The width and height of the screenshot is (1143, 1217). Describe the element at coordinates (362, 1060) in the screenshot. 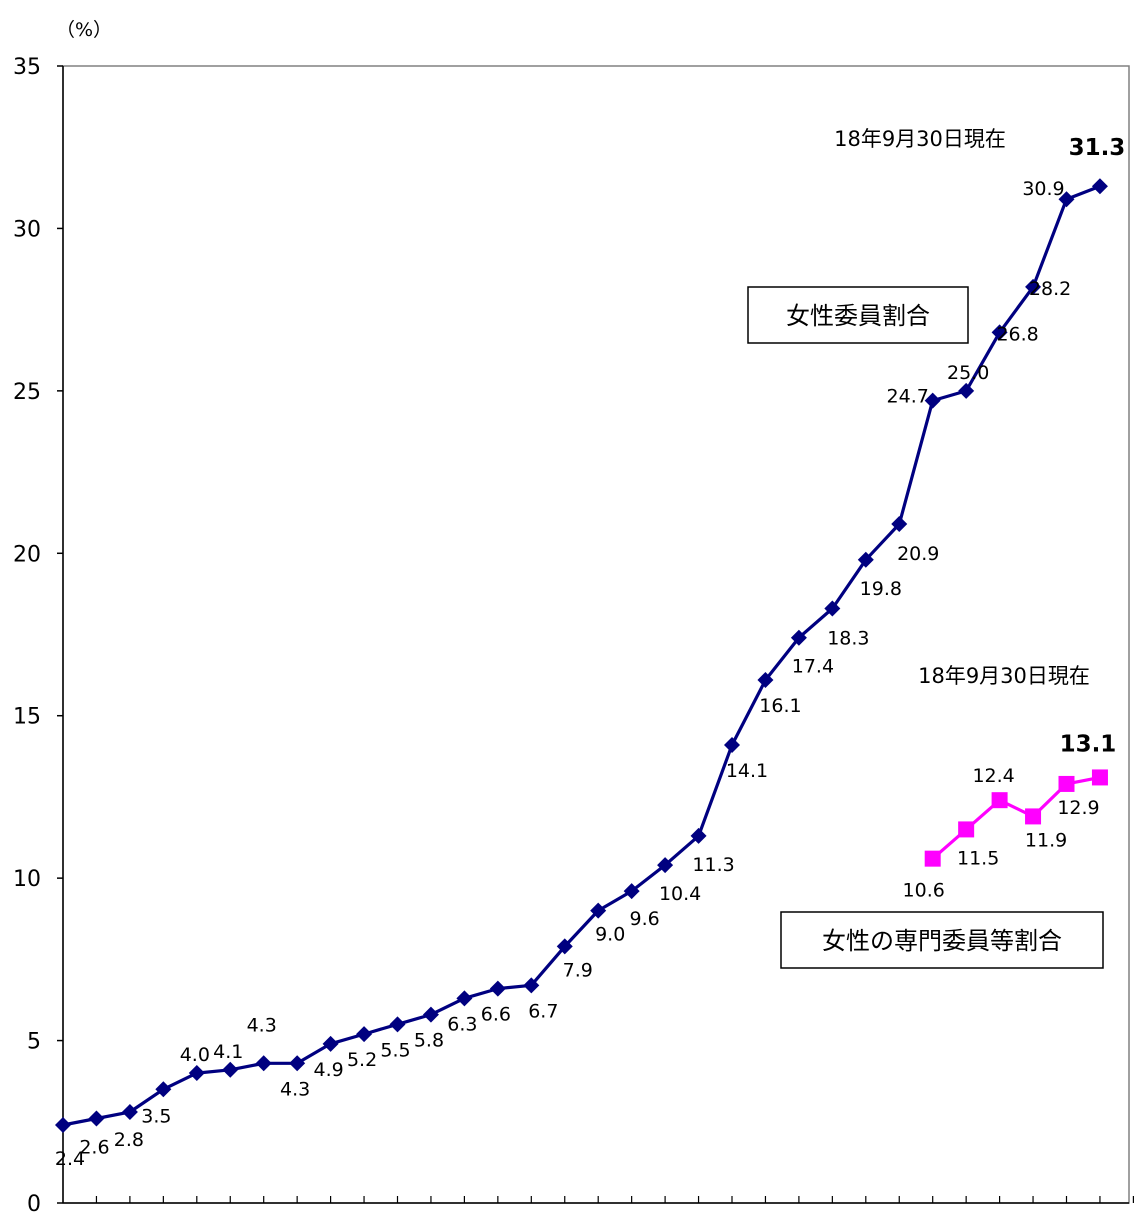

I see `data-label: 5.2` at that location.